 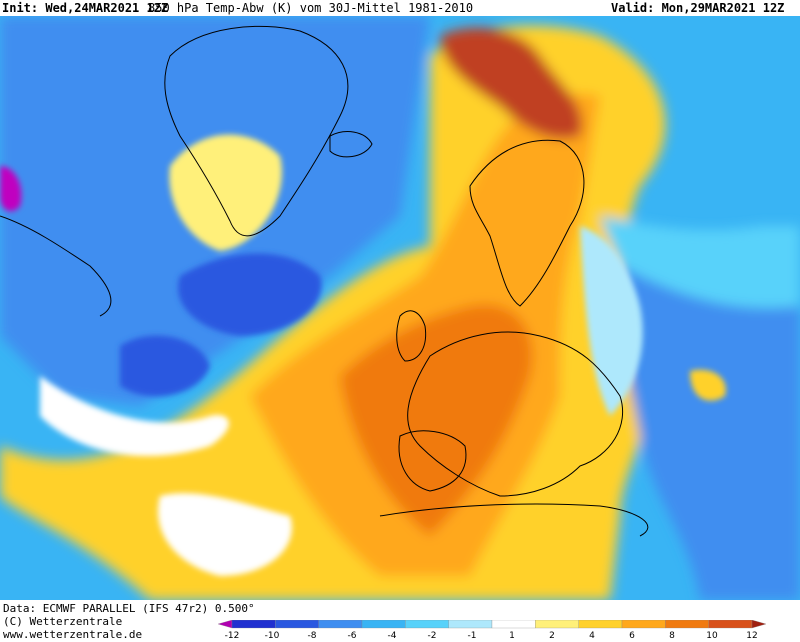 What do you see at coordinates (129, 608) in the screenshot?
I see `data-source: Data: ECMWF PARALLEL (IFS 47r2) 0.500°` at bounding box center [129, 608].